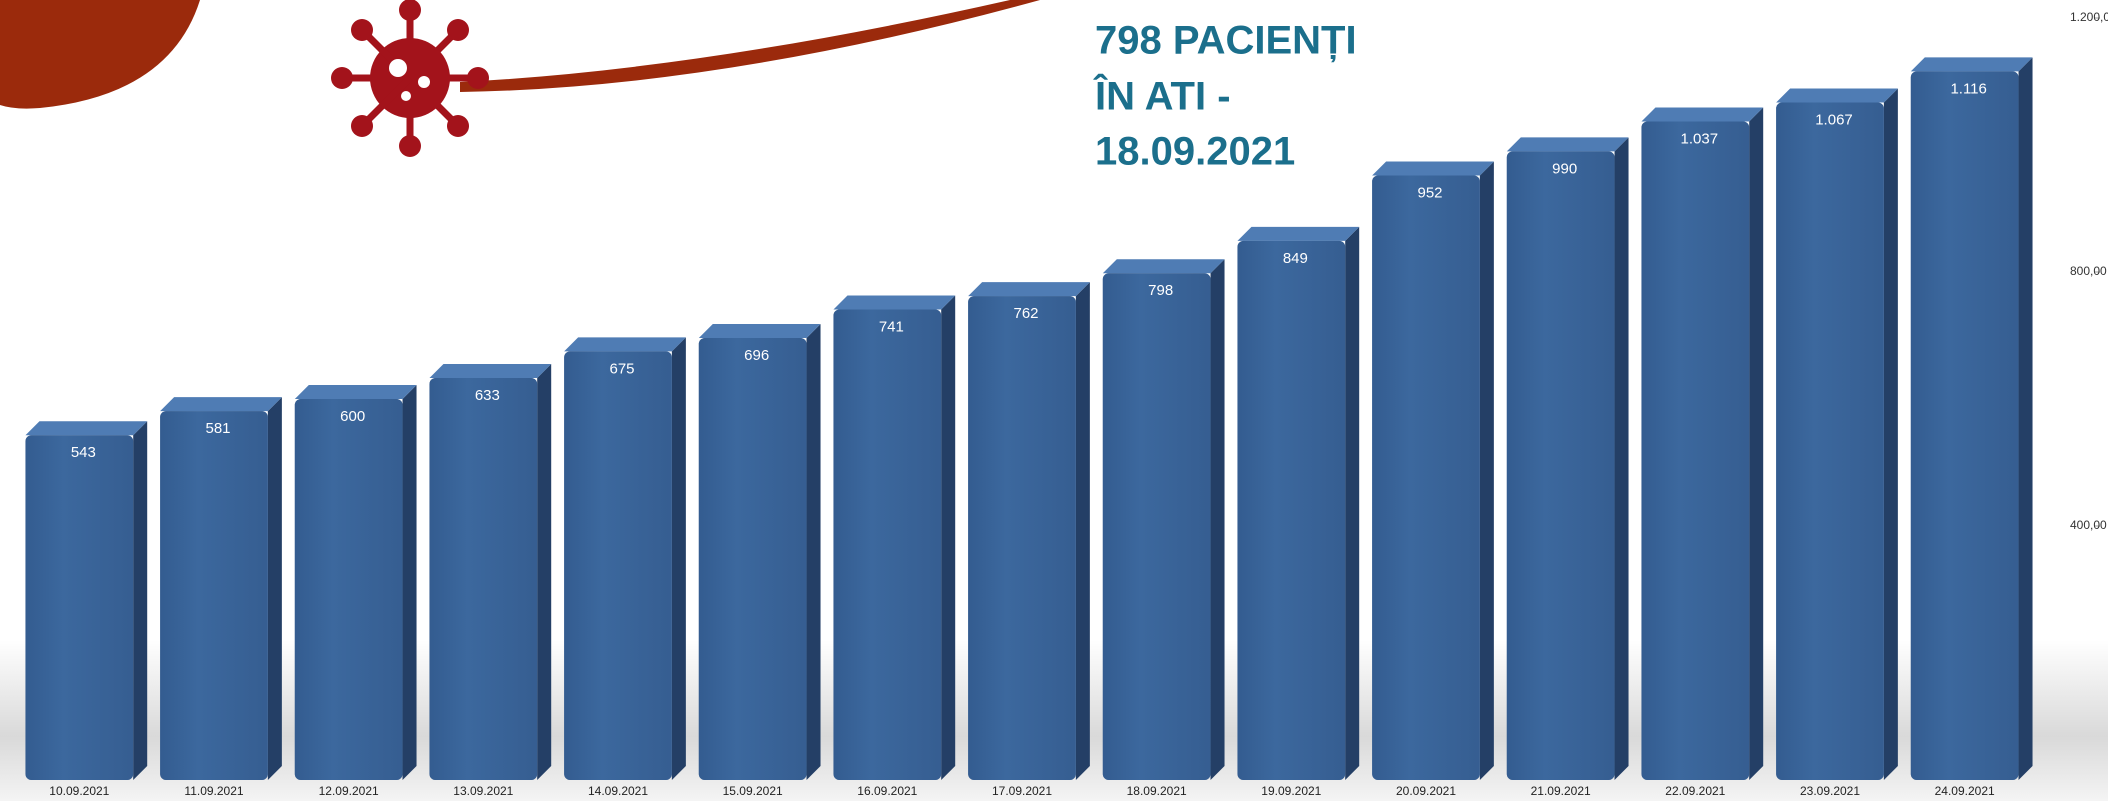 The width and height of the screenshot is (2108, 801). What do you see at coordinates (1160, 290) in the screenshot?
I see `value-label: 798` at bounding box center [1160, 290].